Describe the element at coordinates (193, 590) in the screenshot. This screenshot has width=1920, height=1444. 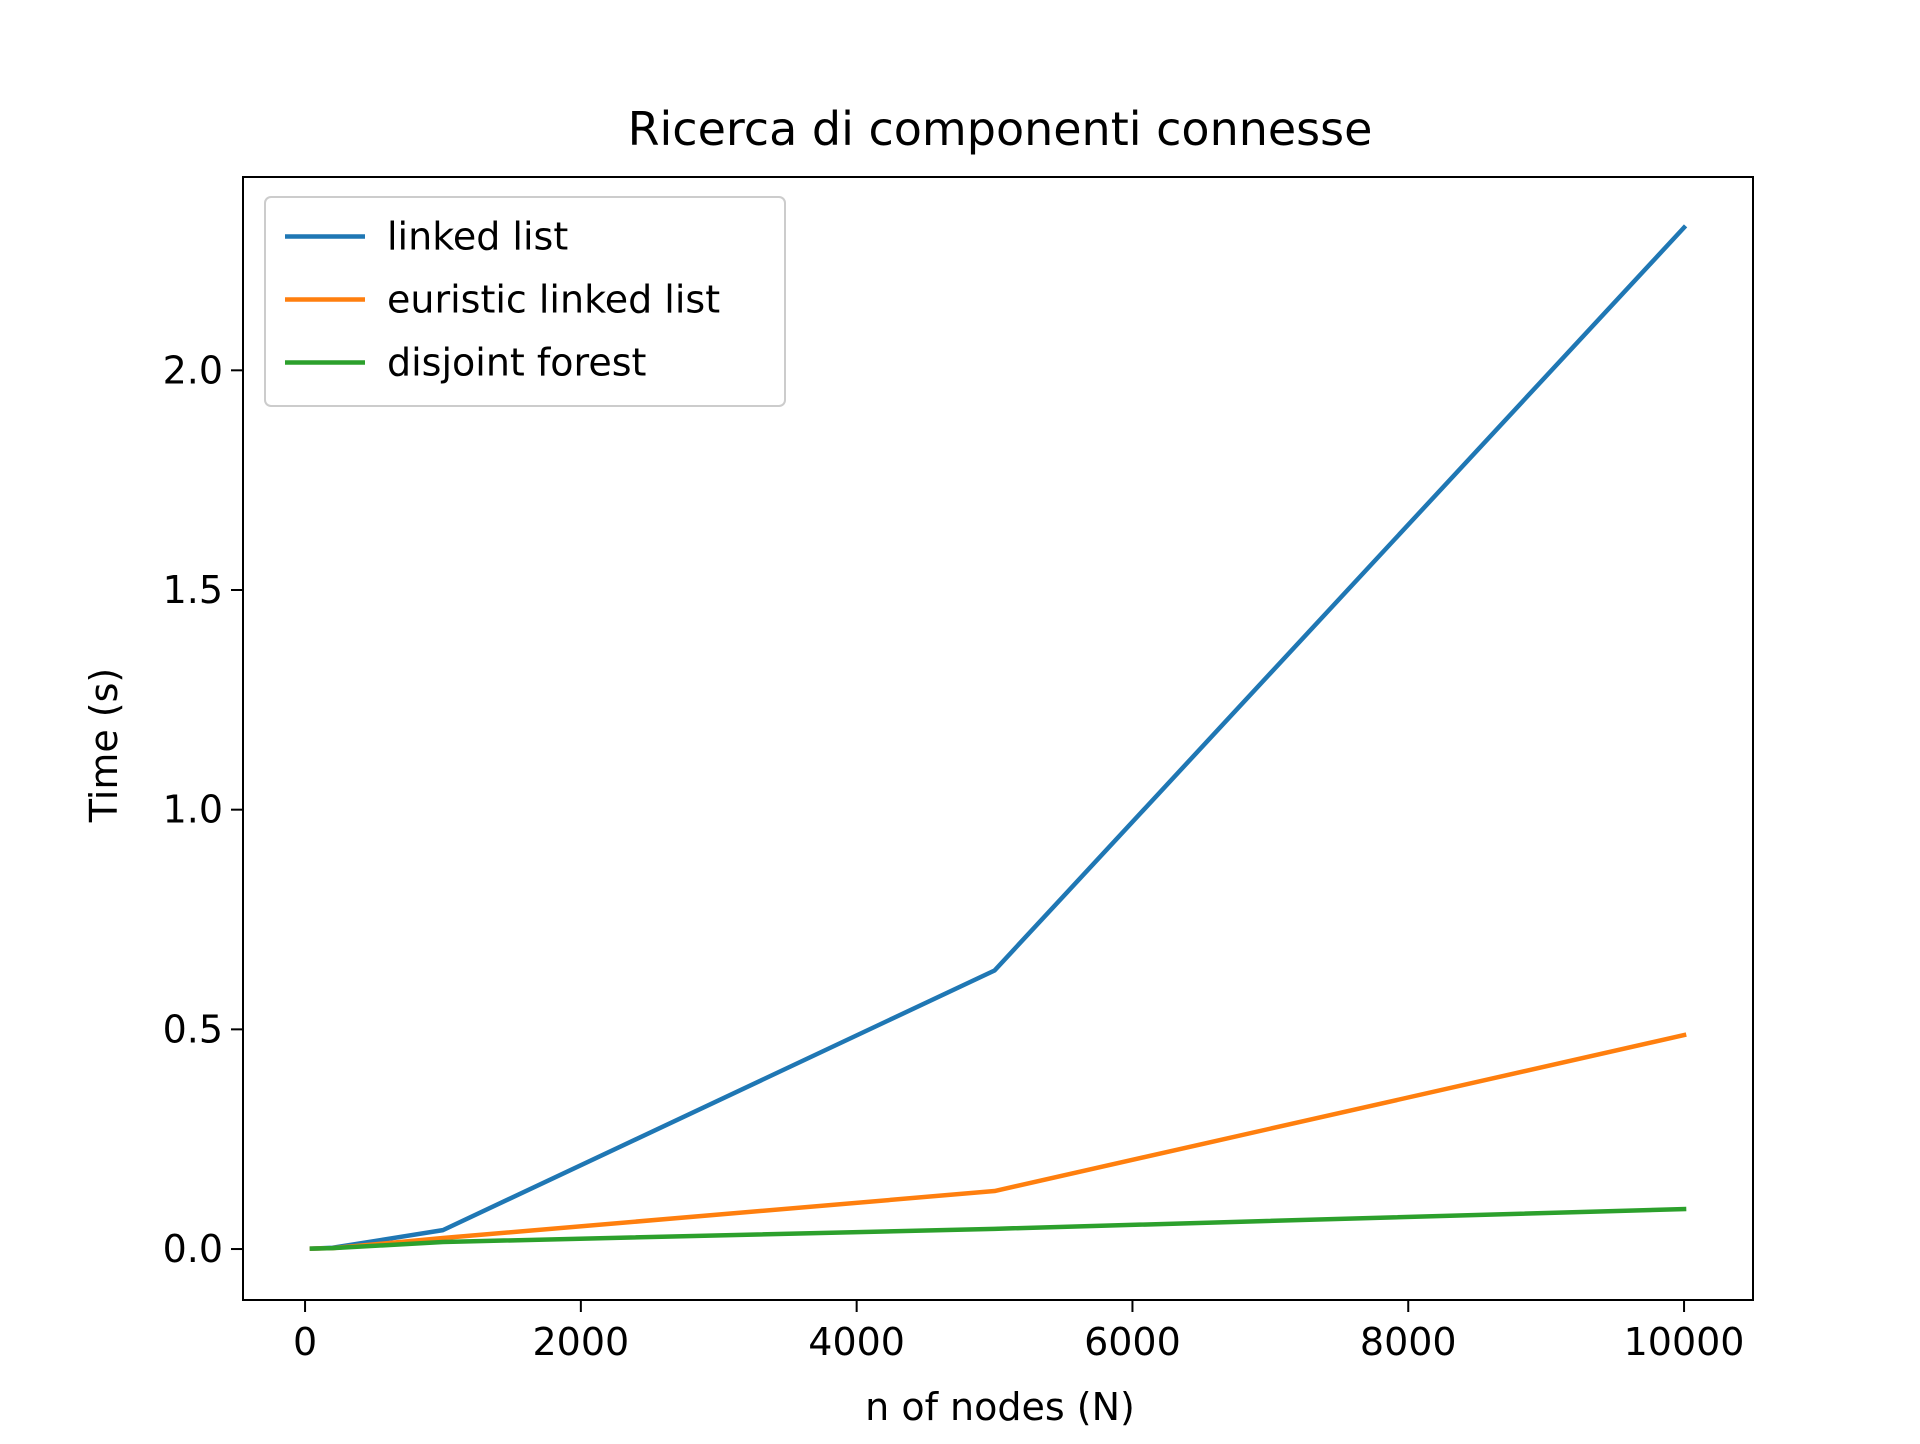
I see `y-tick-label: 1.5` at that location.